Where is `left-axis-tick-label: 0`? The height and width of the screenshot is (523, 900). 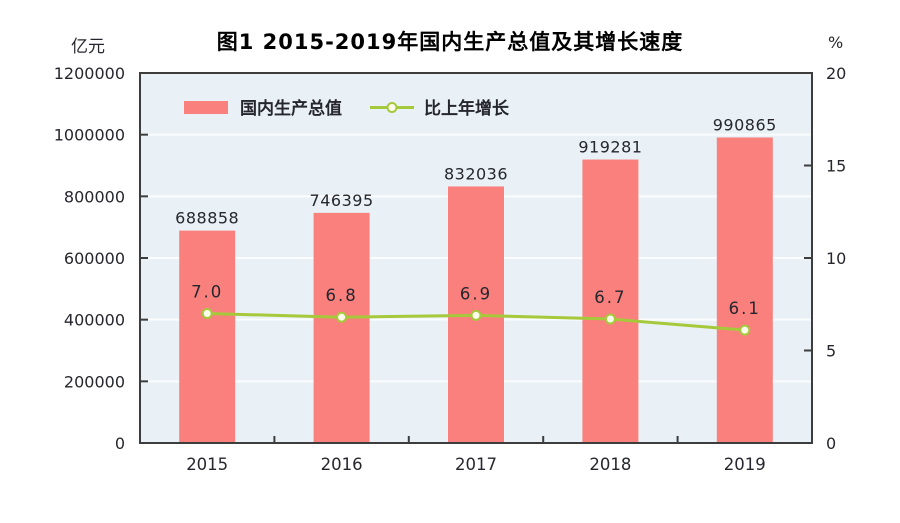
left-axis-tick-label: 0 is located at coordinates (120, 443).